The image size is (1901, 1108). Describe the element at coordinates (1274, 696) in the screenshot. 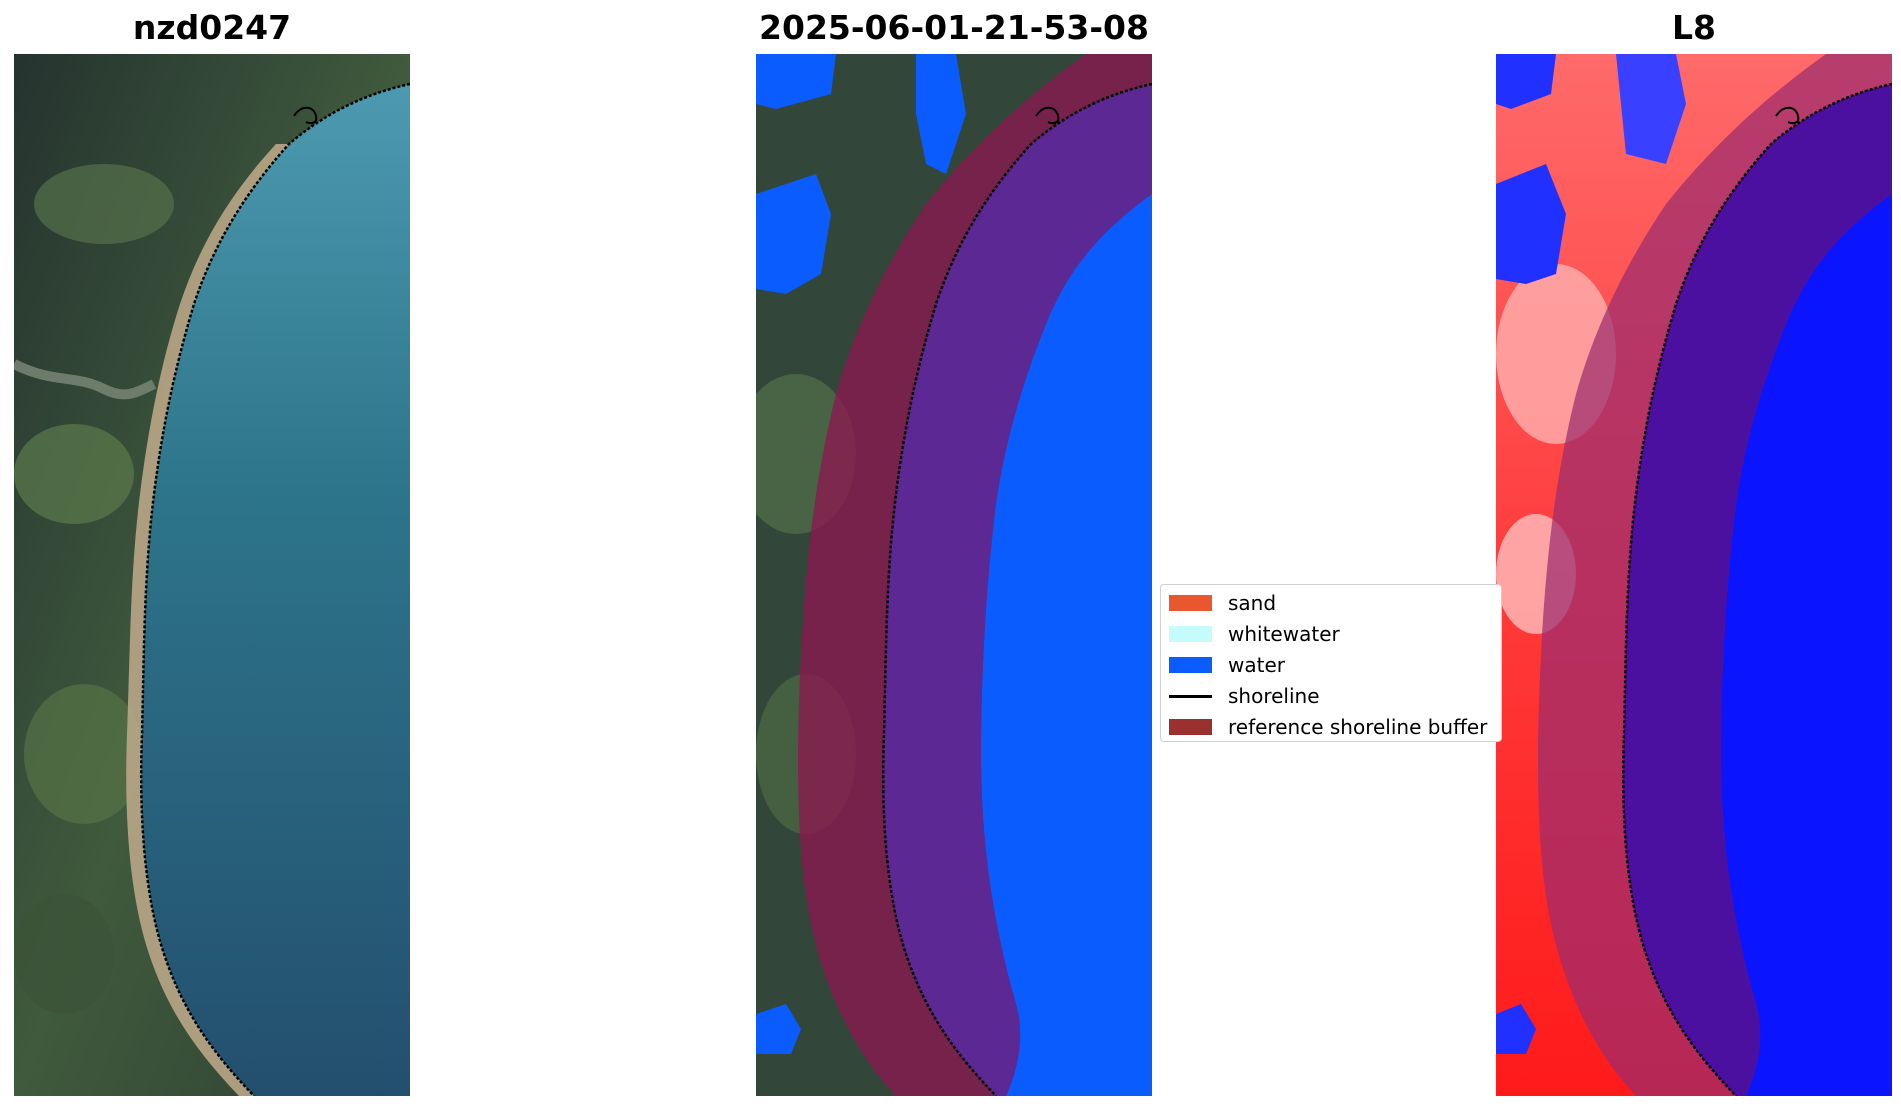

I see `legend-label-shoreline: shoreline` at that location.